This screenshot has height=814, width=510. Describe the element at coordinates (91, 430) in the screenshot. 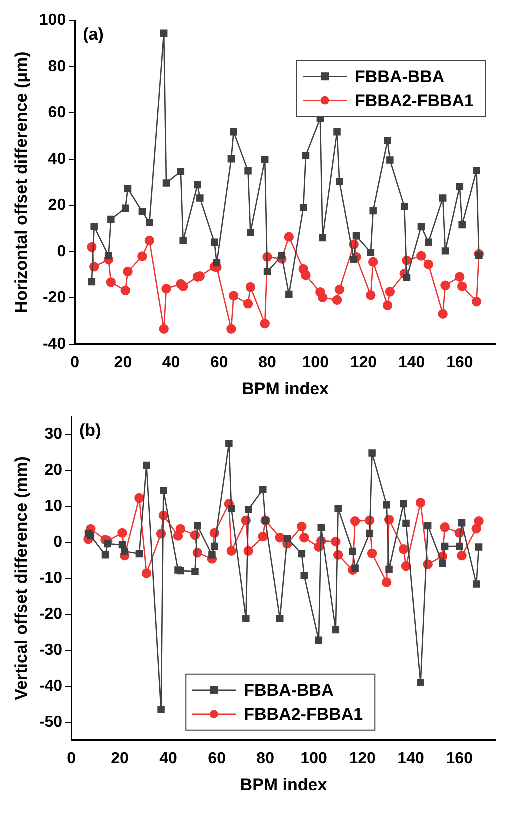

I see `annotation: (b)` at that location.